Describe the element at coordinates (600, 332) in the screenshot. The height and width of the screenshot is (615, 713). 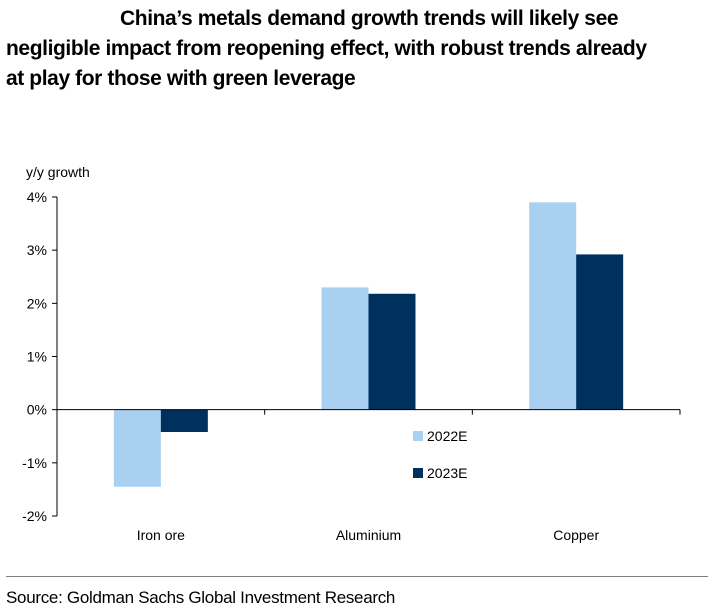
I see `bar-copper-2023e` at that location.